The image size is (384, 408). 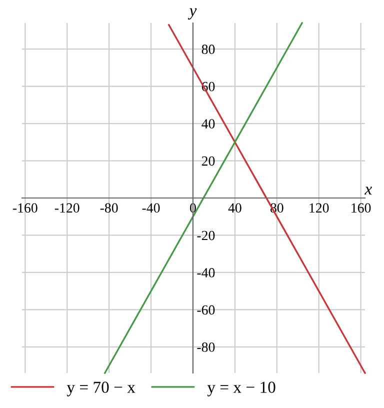 I want to click on x-tick-label: -80, so click(x=109, y=208).